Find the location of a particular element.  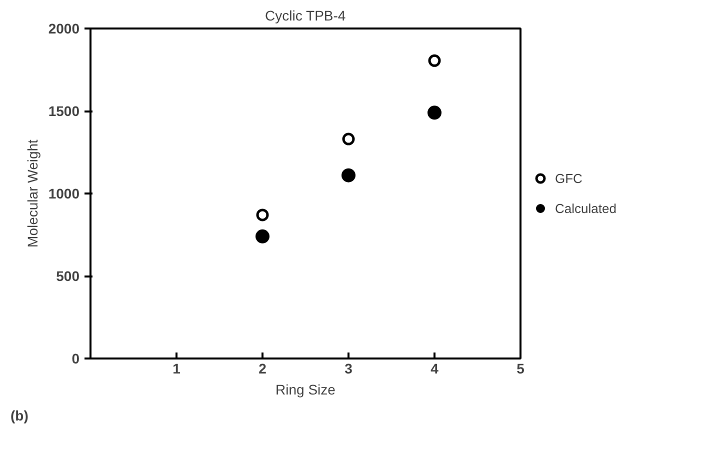

y-tick-label: 1500 is located at coordinates (64, 111).